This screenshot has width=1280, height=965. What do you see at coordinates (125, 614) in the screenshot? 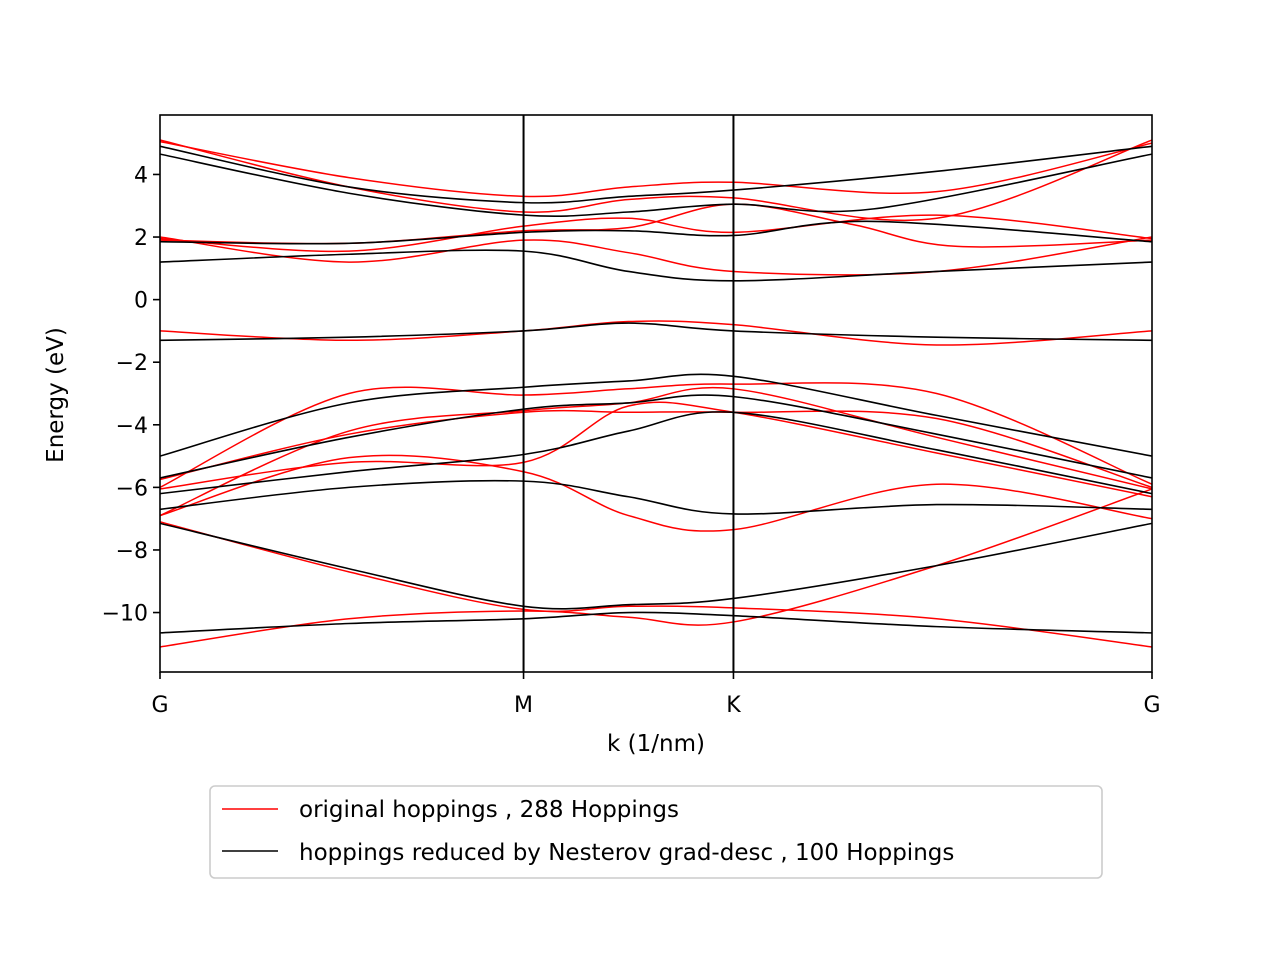
I see `y-tick-label: −10` at bounding box center [125, 614].